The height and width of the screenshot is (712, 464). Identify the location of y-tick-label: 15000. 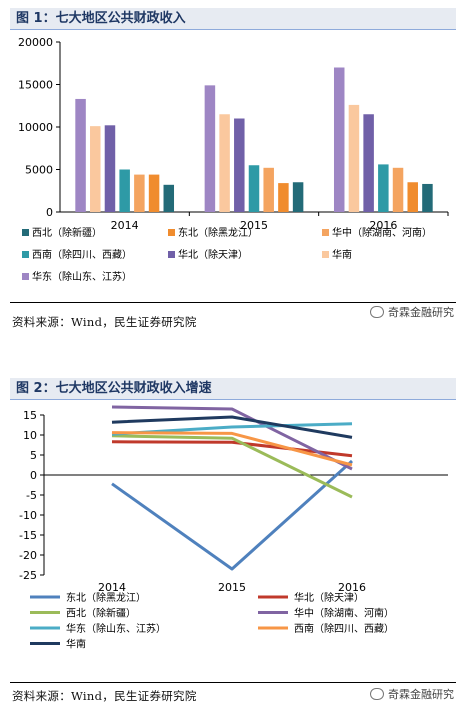
(35, 85).